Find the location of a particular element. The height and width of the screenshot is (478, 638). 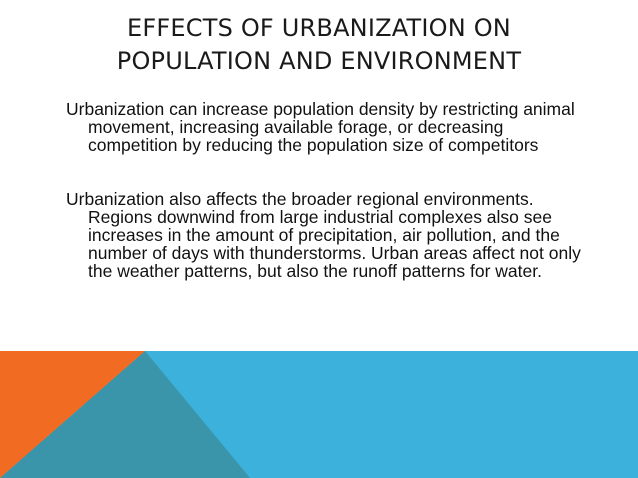

teal-triangle is located at coordinates (125, 414).